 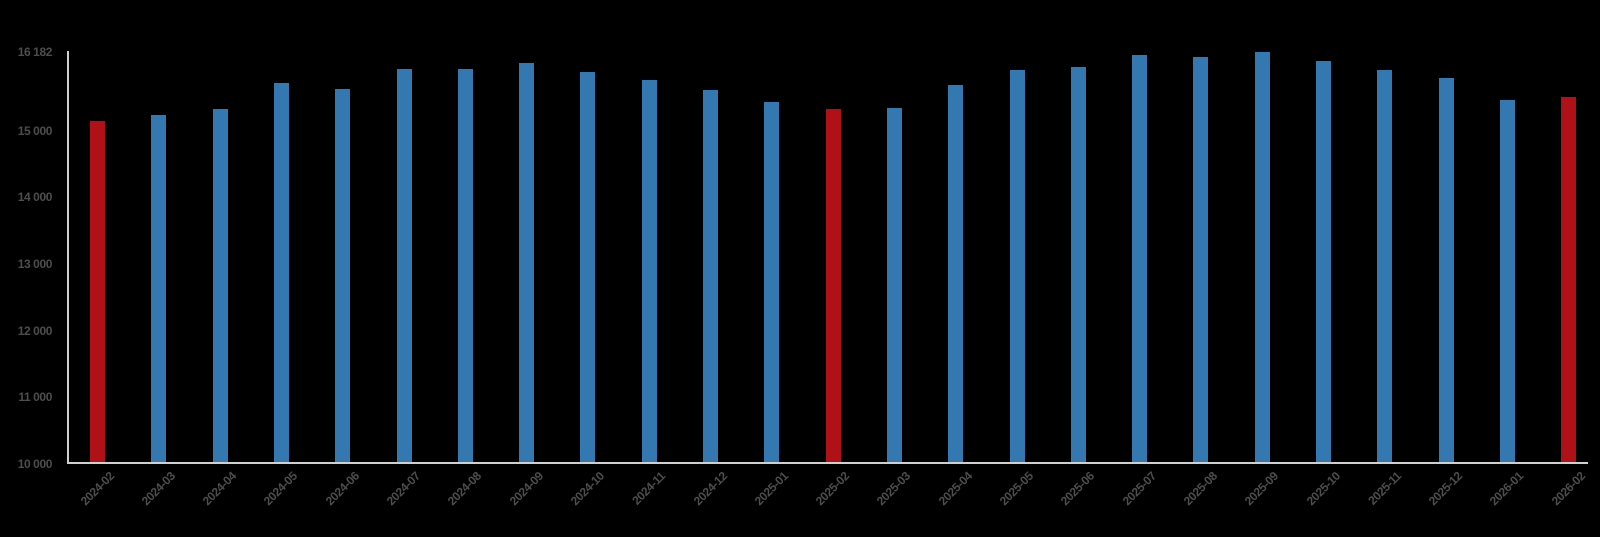 What do you see at coordinates (403, 489) in the screenshot?
I see `xtick-label-2024-07: 2024-07` at bounding box center [403, 489].